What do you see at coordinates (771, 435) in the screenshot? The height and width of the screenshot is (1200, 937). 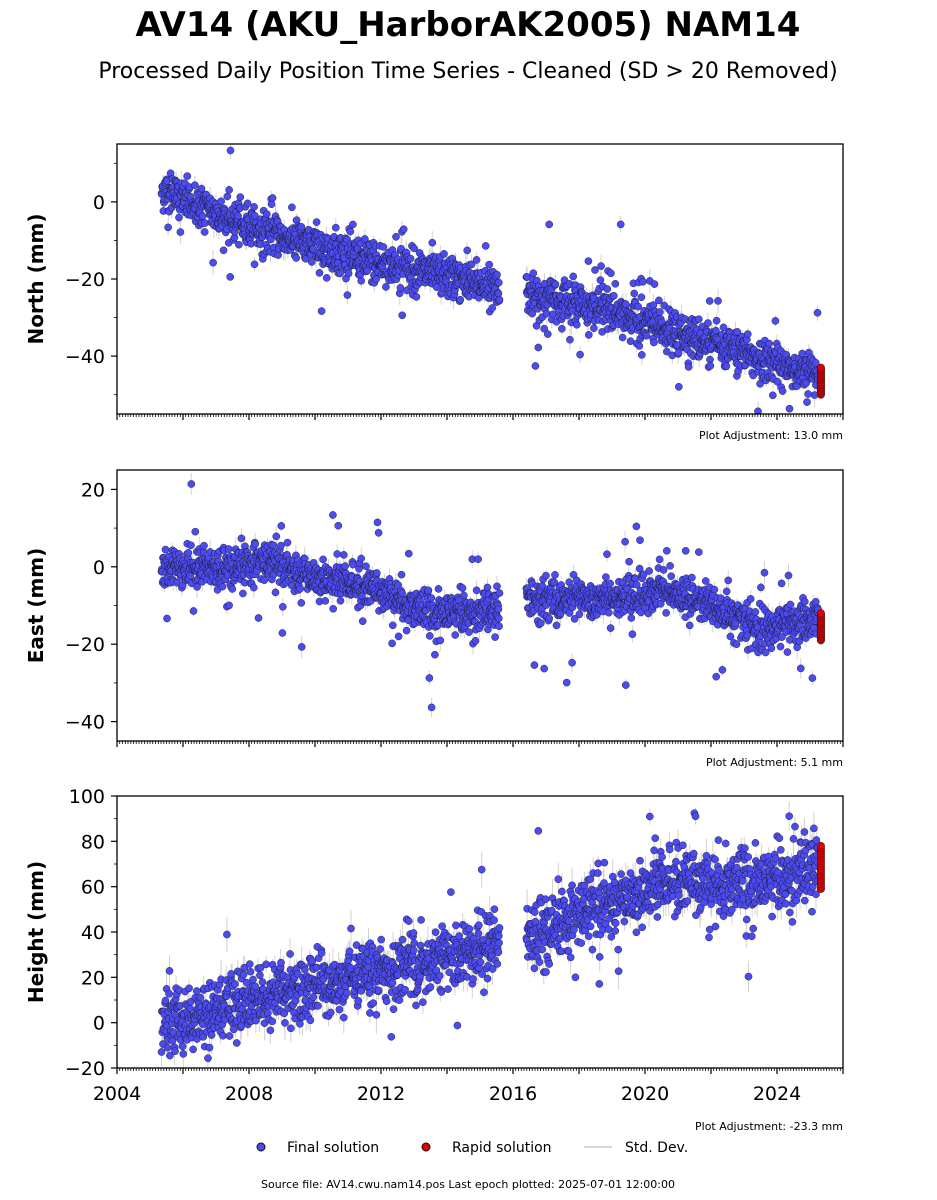 I see `north-plot-adjustment: Plot Adjustment: 13.0 mm` at bounding box center [771, 435].